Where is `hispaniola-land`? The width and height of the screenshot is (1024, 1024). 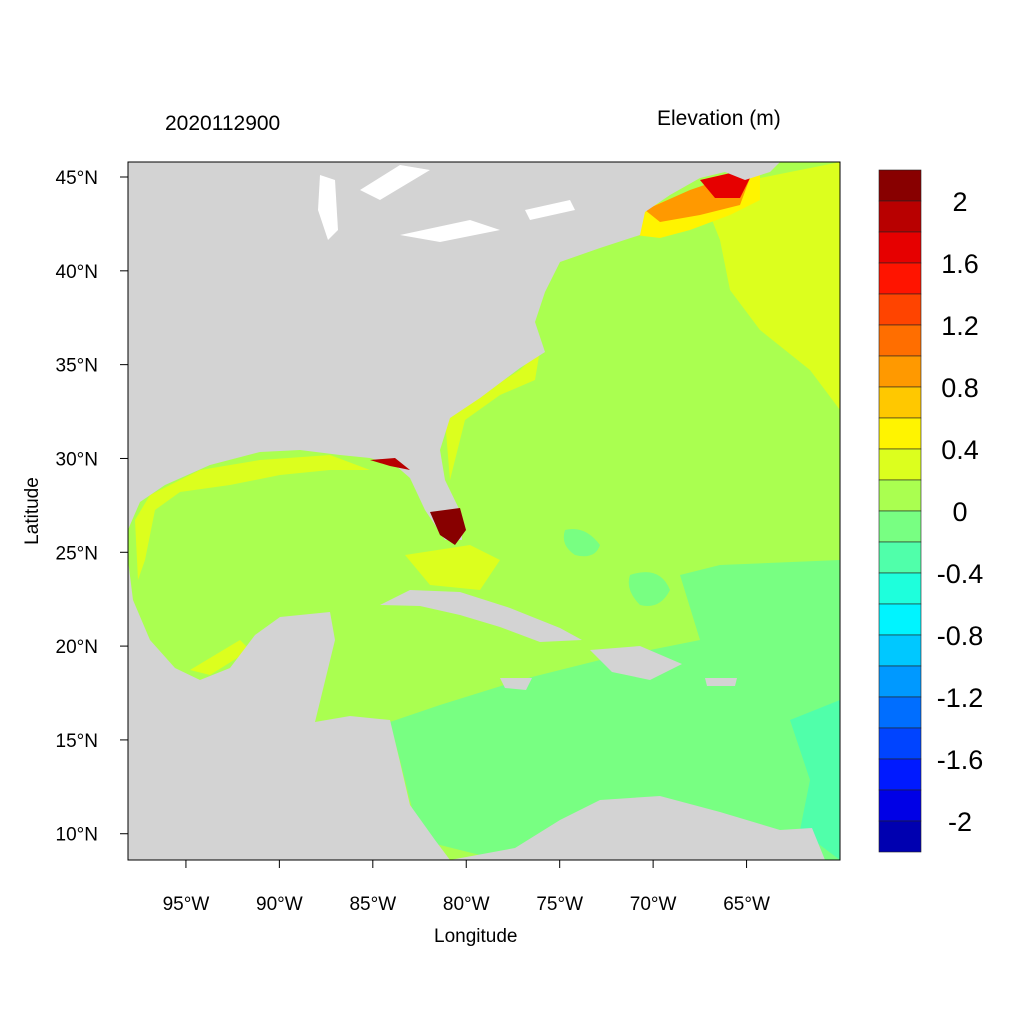
hispaniola-land is located at coordinates (636, 663).